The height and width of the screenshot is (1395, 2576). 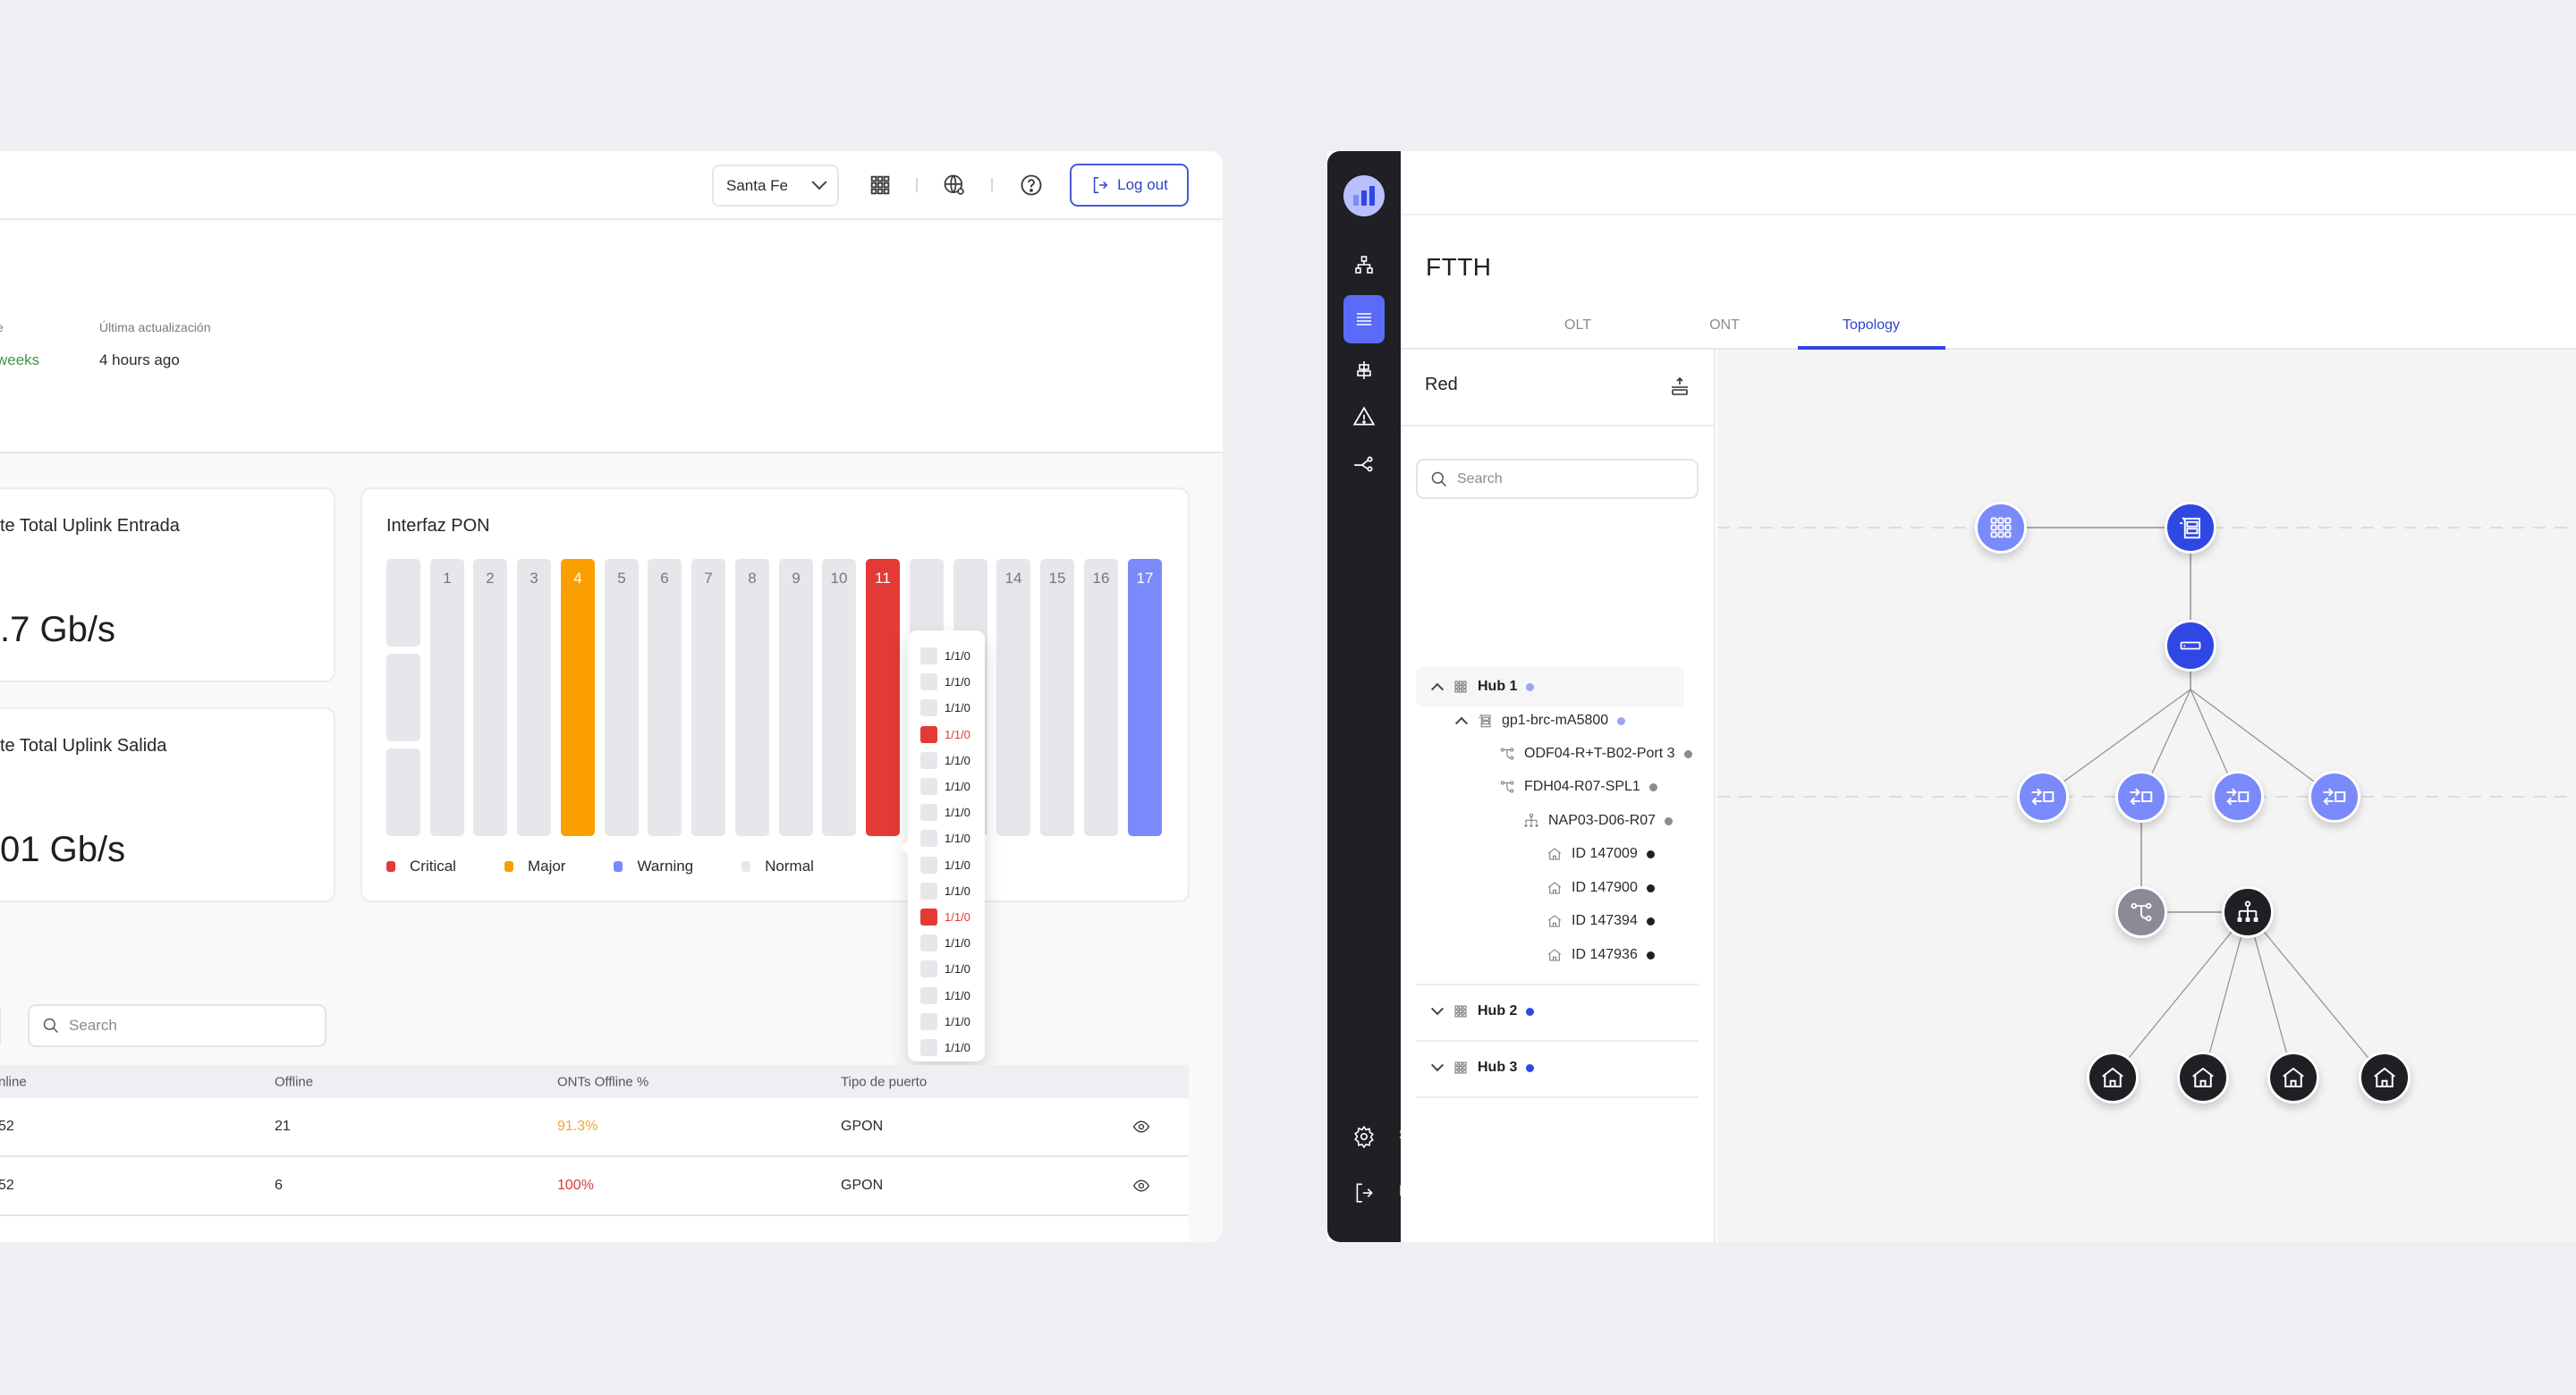 What do you see at coordinates (1540, 720) in the screenshot?
I see `tree-node-olt: gp1-brc-mA5800` at bounding box center [1540, 720].